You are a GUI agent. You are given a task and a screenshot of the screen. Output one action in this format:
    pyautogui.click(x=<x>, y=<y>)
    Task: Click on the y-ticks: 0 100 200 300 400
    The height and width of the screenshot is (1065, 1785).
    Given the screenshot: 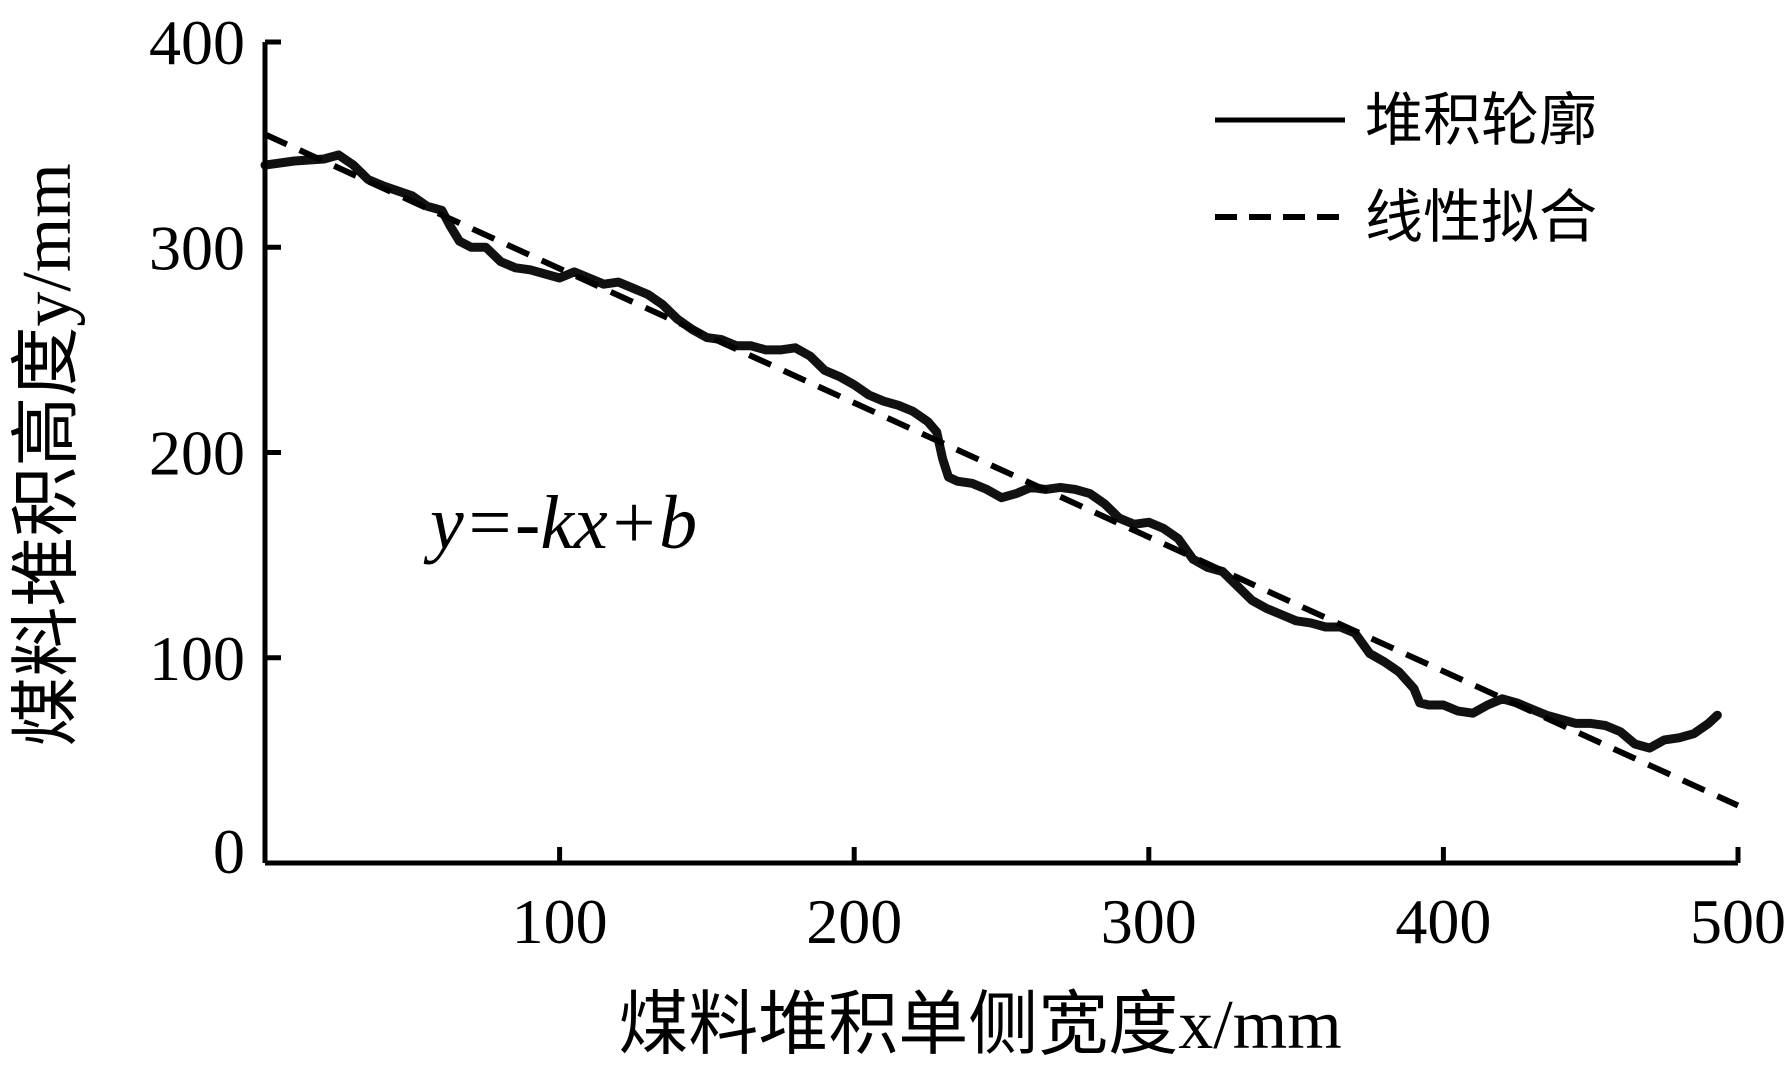 What is the action you would take?
    pyautogui.click(x=215, y=447)
    